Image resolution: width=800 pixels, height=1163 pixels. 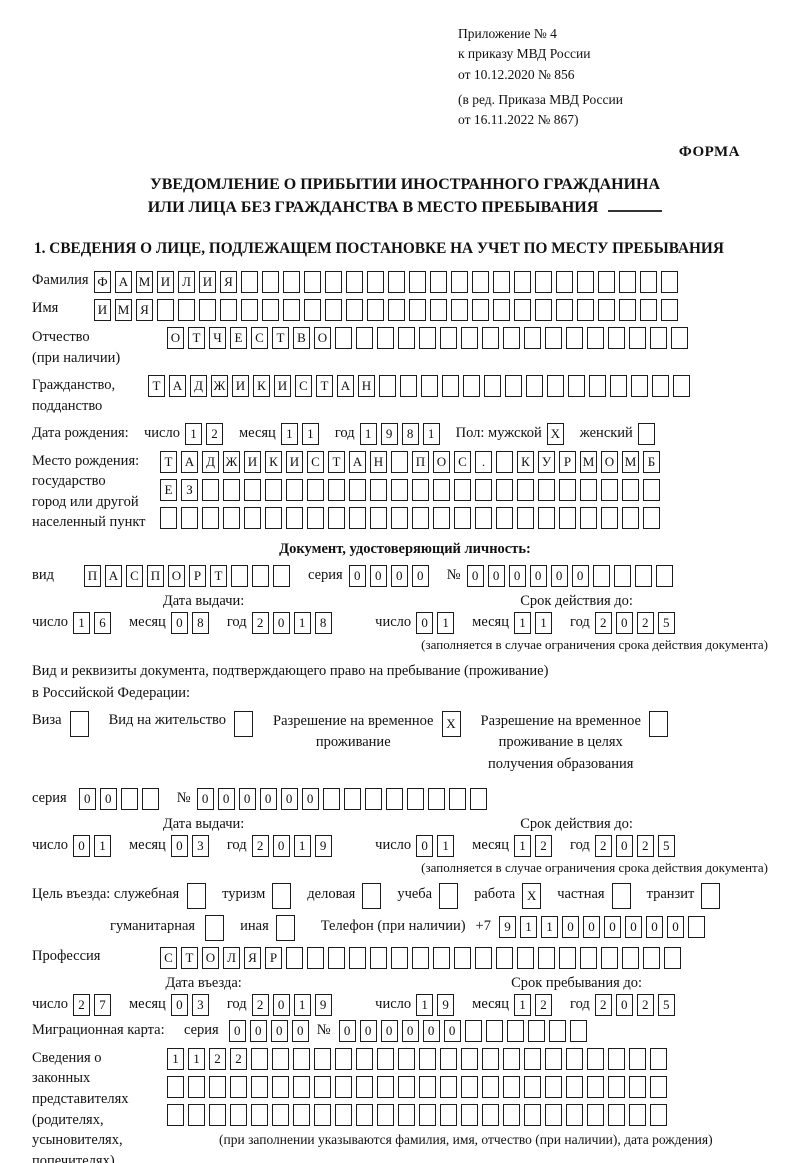 What do you see at coordinates (378, 461) in the screenshot?
I see `char-cell: Н` at bounding box center [378, 461].